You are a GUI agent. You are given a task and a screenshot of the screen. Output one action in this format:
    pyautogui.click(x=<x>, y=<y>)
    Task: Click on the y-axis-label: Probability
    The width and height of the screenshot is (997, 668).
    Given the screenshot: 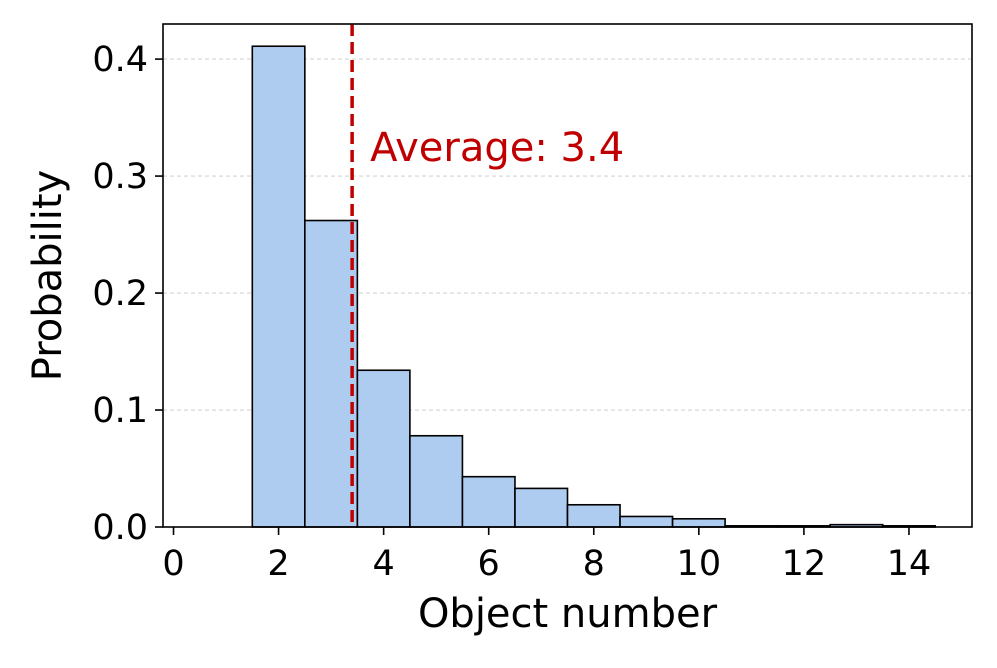 What is the action you would take?
    pyautogui.click(x=48, y=275)
    